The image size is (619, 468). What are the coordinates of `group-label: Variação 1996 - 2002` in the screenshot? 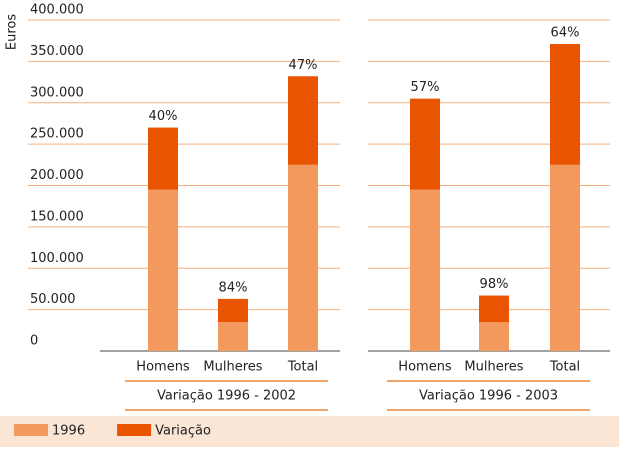 It's located at (226, 396).